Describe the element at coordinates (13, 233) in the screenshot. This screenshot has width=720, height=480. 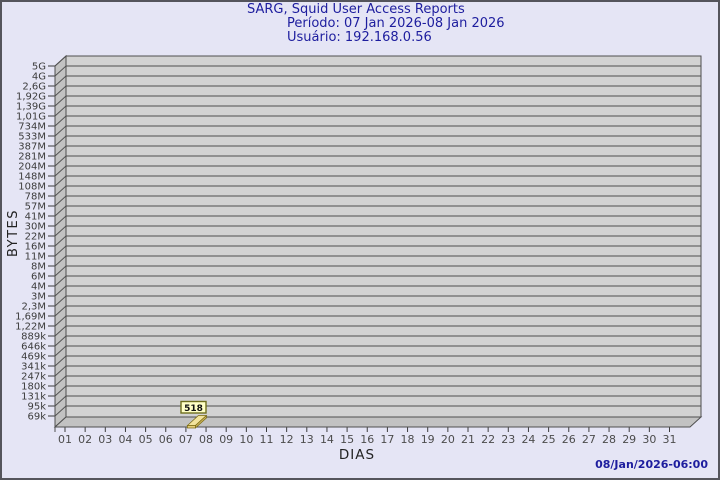
I see `y-axis-title: BYTES` at that location.